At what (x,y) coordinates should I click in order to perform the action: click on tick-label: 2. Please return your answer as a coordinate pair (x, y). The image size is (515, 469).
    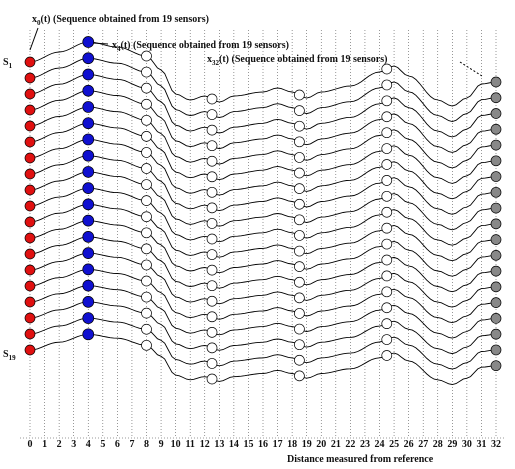
    Looking at the image, I should click on (59, 444).